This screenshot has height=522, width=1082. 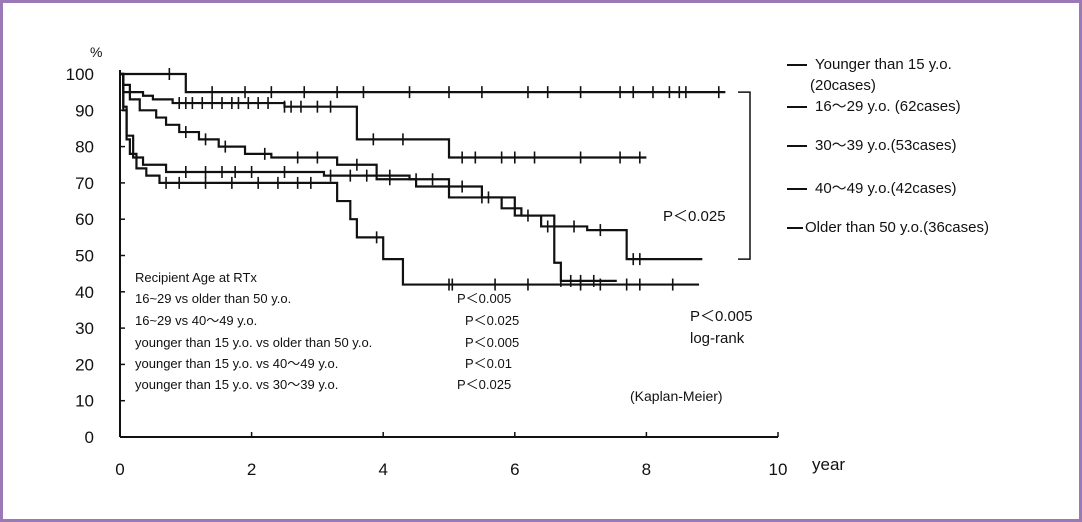 What do you see at coordinates (119, 469) in the screenshot?
I see `x-tick-label: 0` at bounding box center [119, 469].